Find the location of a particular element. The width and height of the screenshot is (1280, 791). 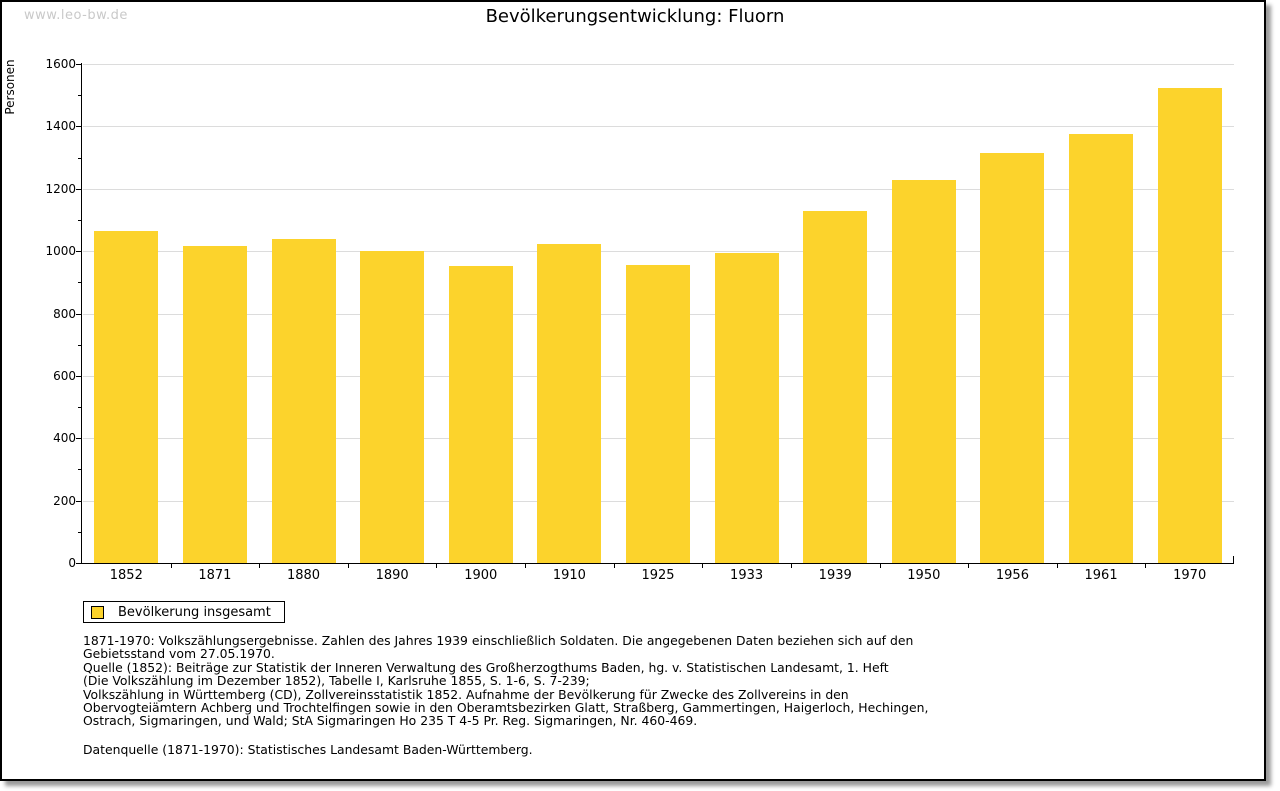

bar-1970 is located at coordinates (1189, 325).